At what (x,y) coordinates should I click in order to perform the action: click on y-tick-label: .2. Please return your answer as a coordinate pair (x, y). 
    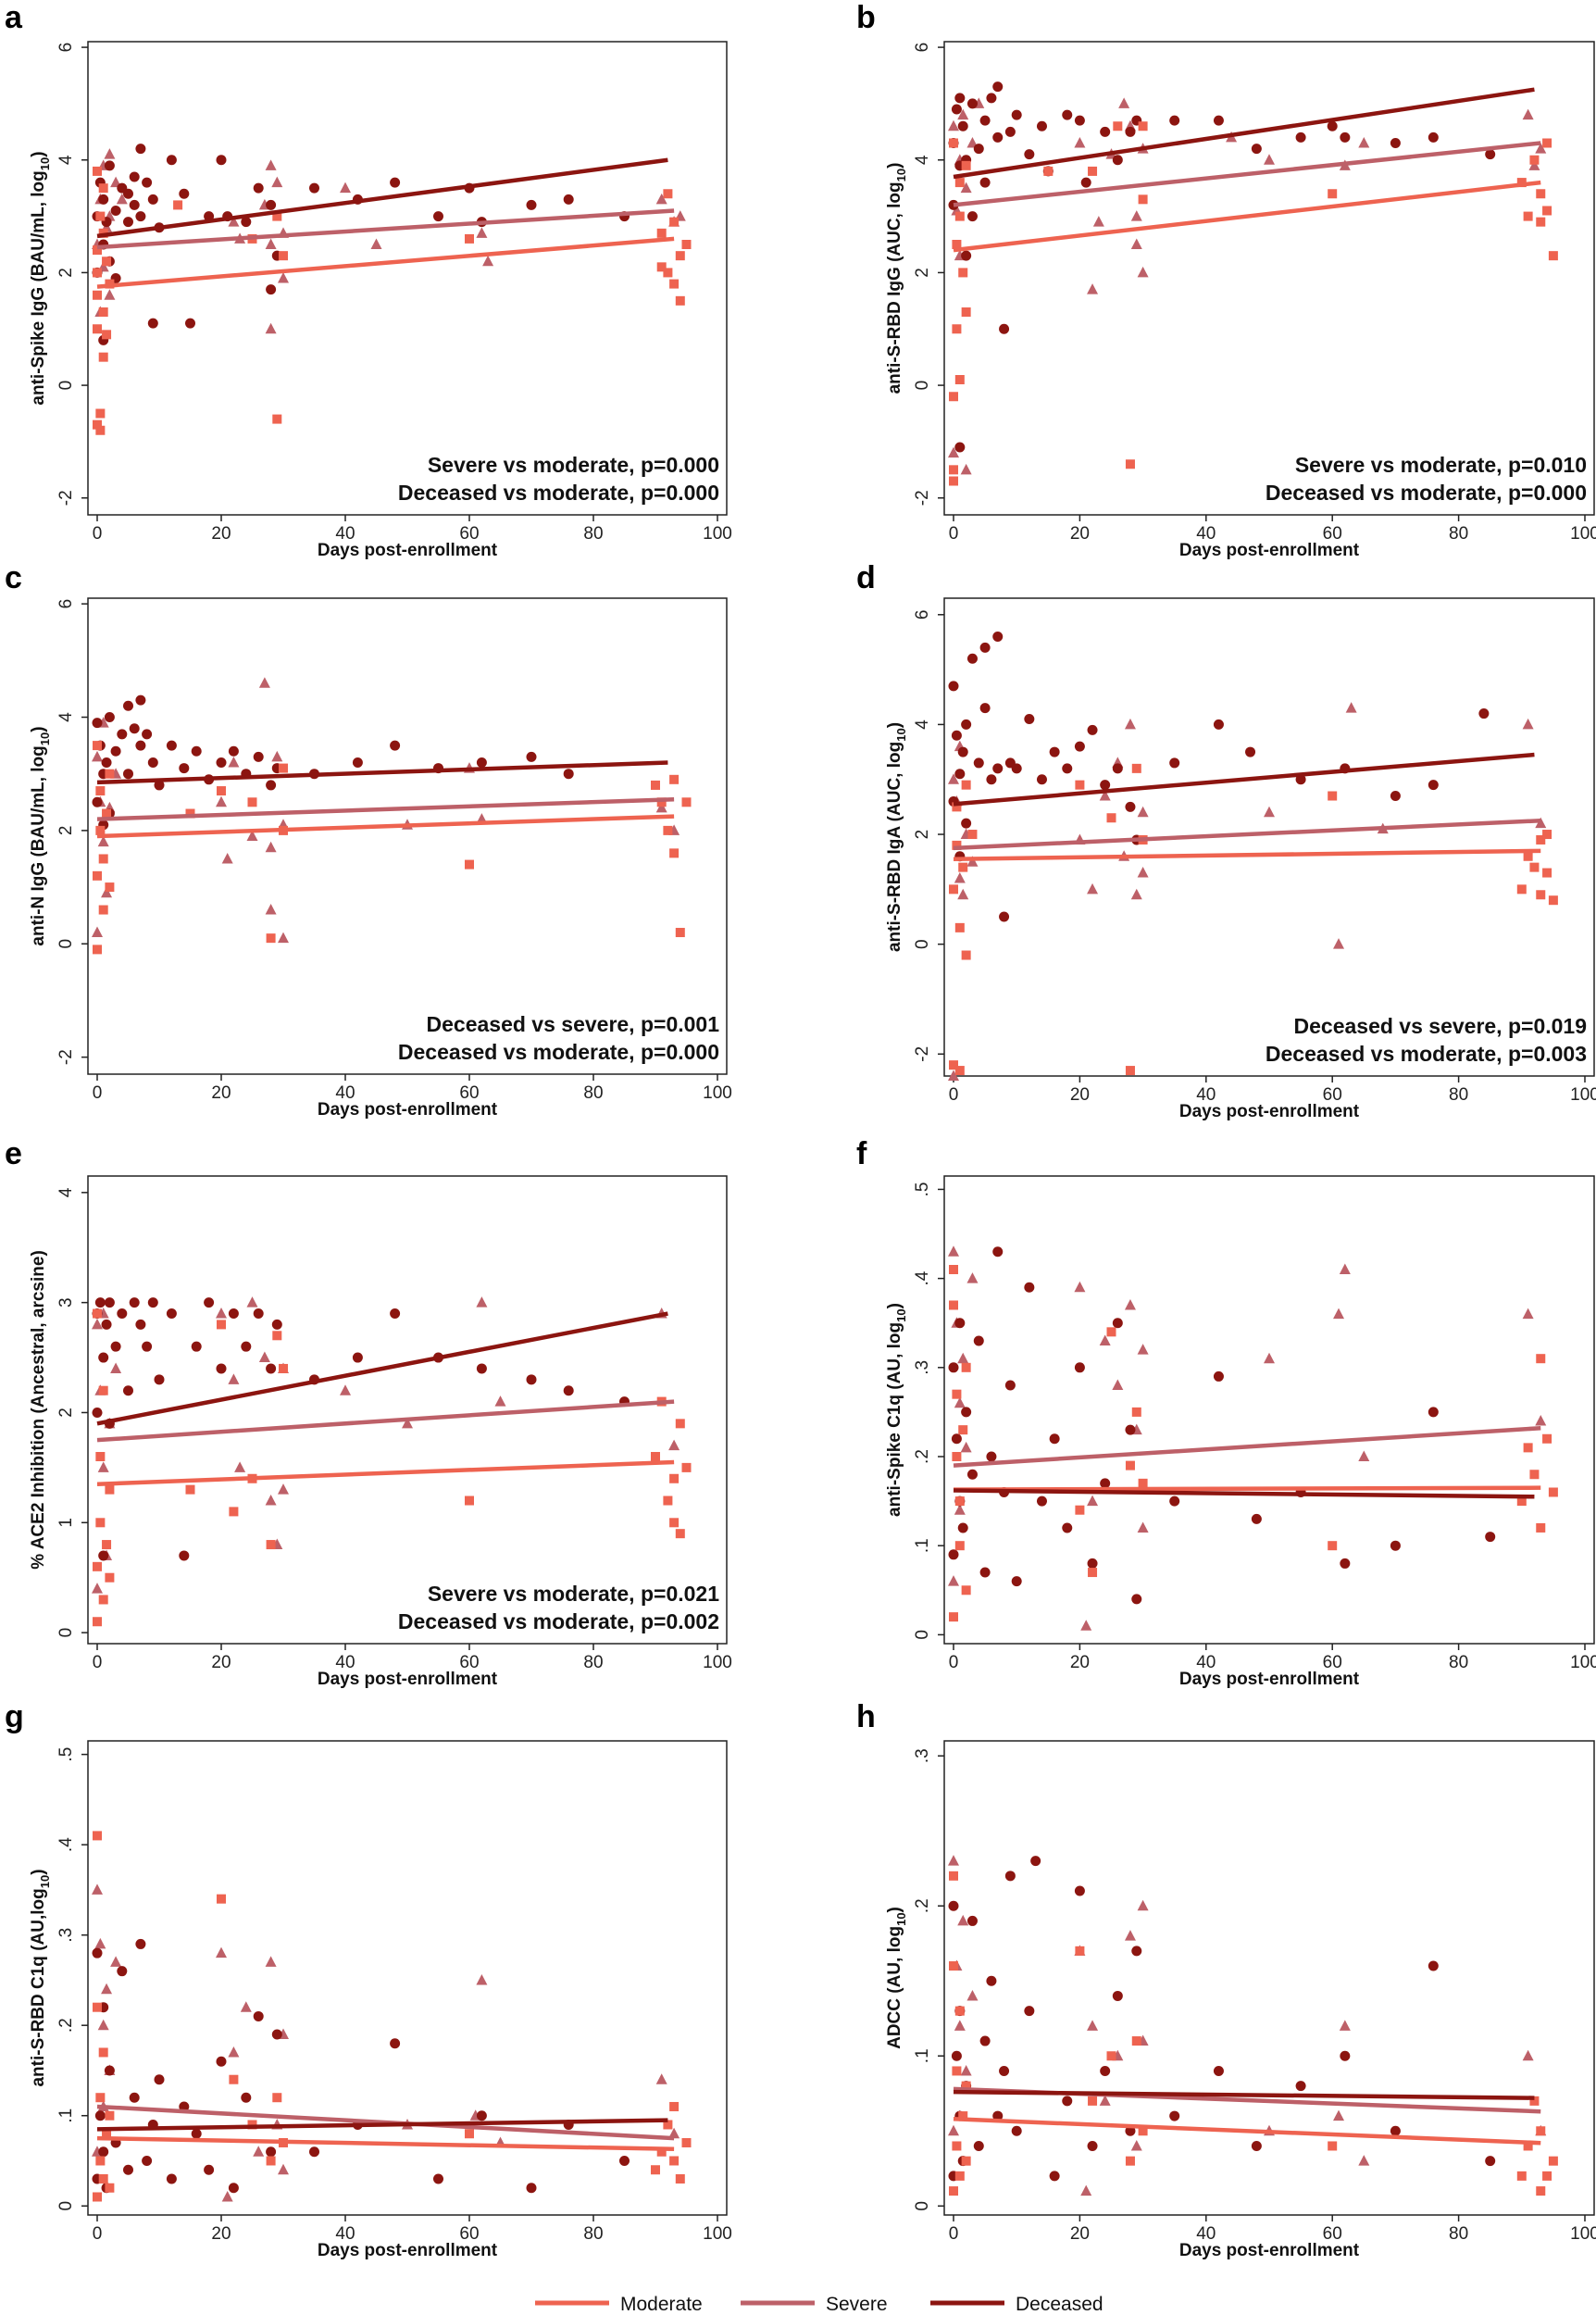
    Looking at the image, I should click on (922, 1456).